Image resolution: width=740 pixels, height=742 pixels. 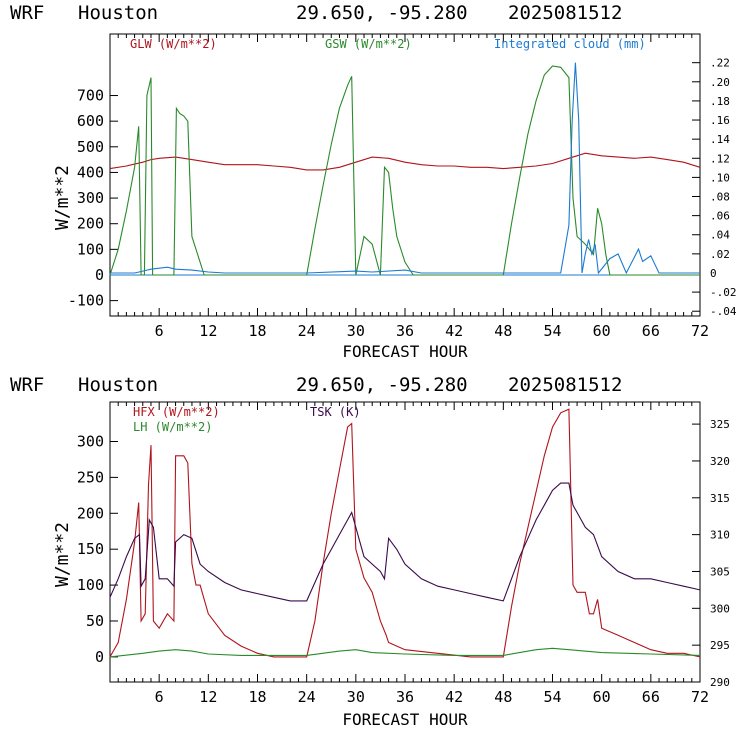 What do you see at coordinates (720, 197) in the screenshot?
I see `y2-tick-label: .08` at bounding box center [720, 197].